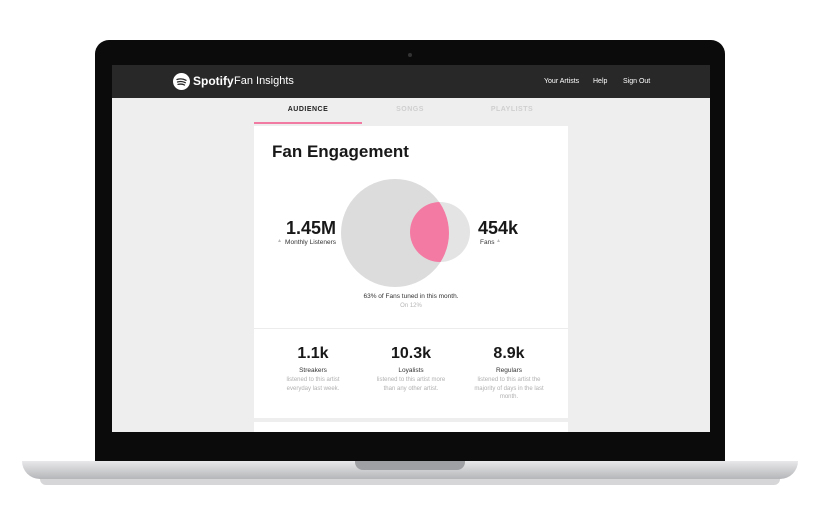 The height and width of the screenshot is (513, 820). Describe the element at coordinates (498, 228) in the screenshot. I see `stat-value: 454k` at that location.